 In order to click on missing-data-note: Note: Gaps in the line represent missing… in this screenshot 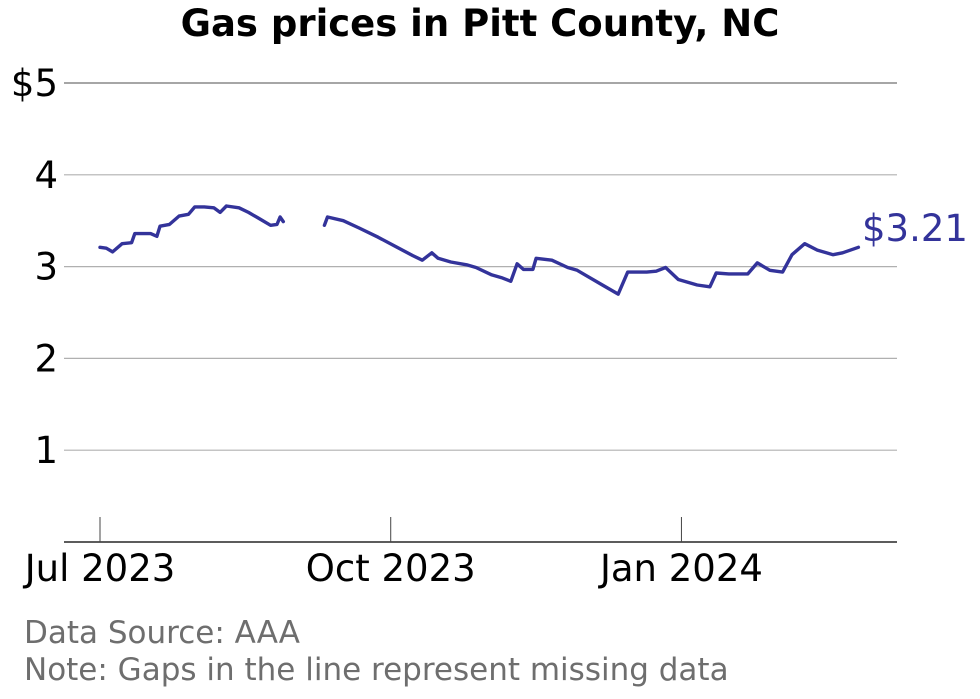, I will do `click(376, 670)`.